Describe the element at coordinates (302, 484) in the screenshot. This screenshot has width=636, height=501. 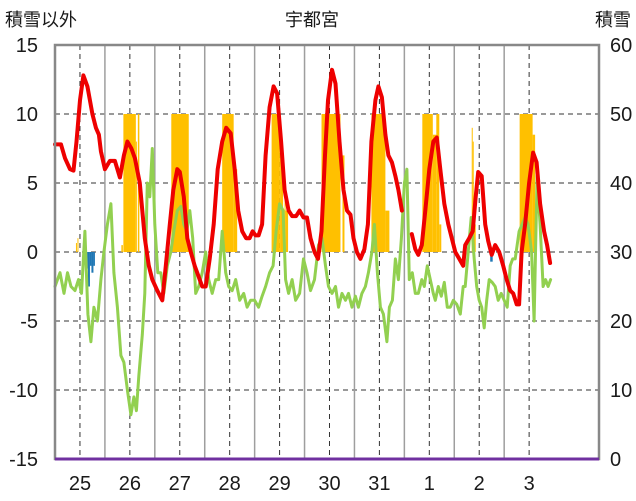
I see `x-axis-ticks: 25 26 27 28 29 30 31 1 2 3` at that location.